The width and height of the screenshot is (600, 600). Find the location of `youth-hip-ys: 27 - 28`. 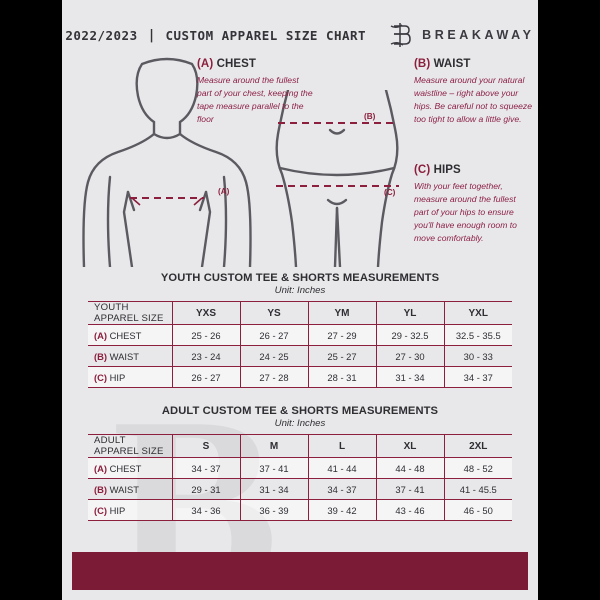

youth-hip-ys: 27 - 28 is located at coordinates (273, 377).